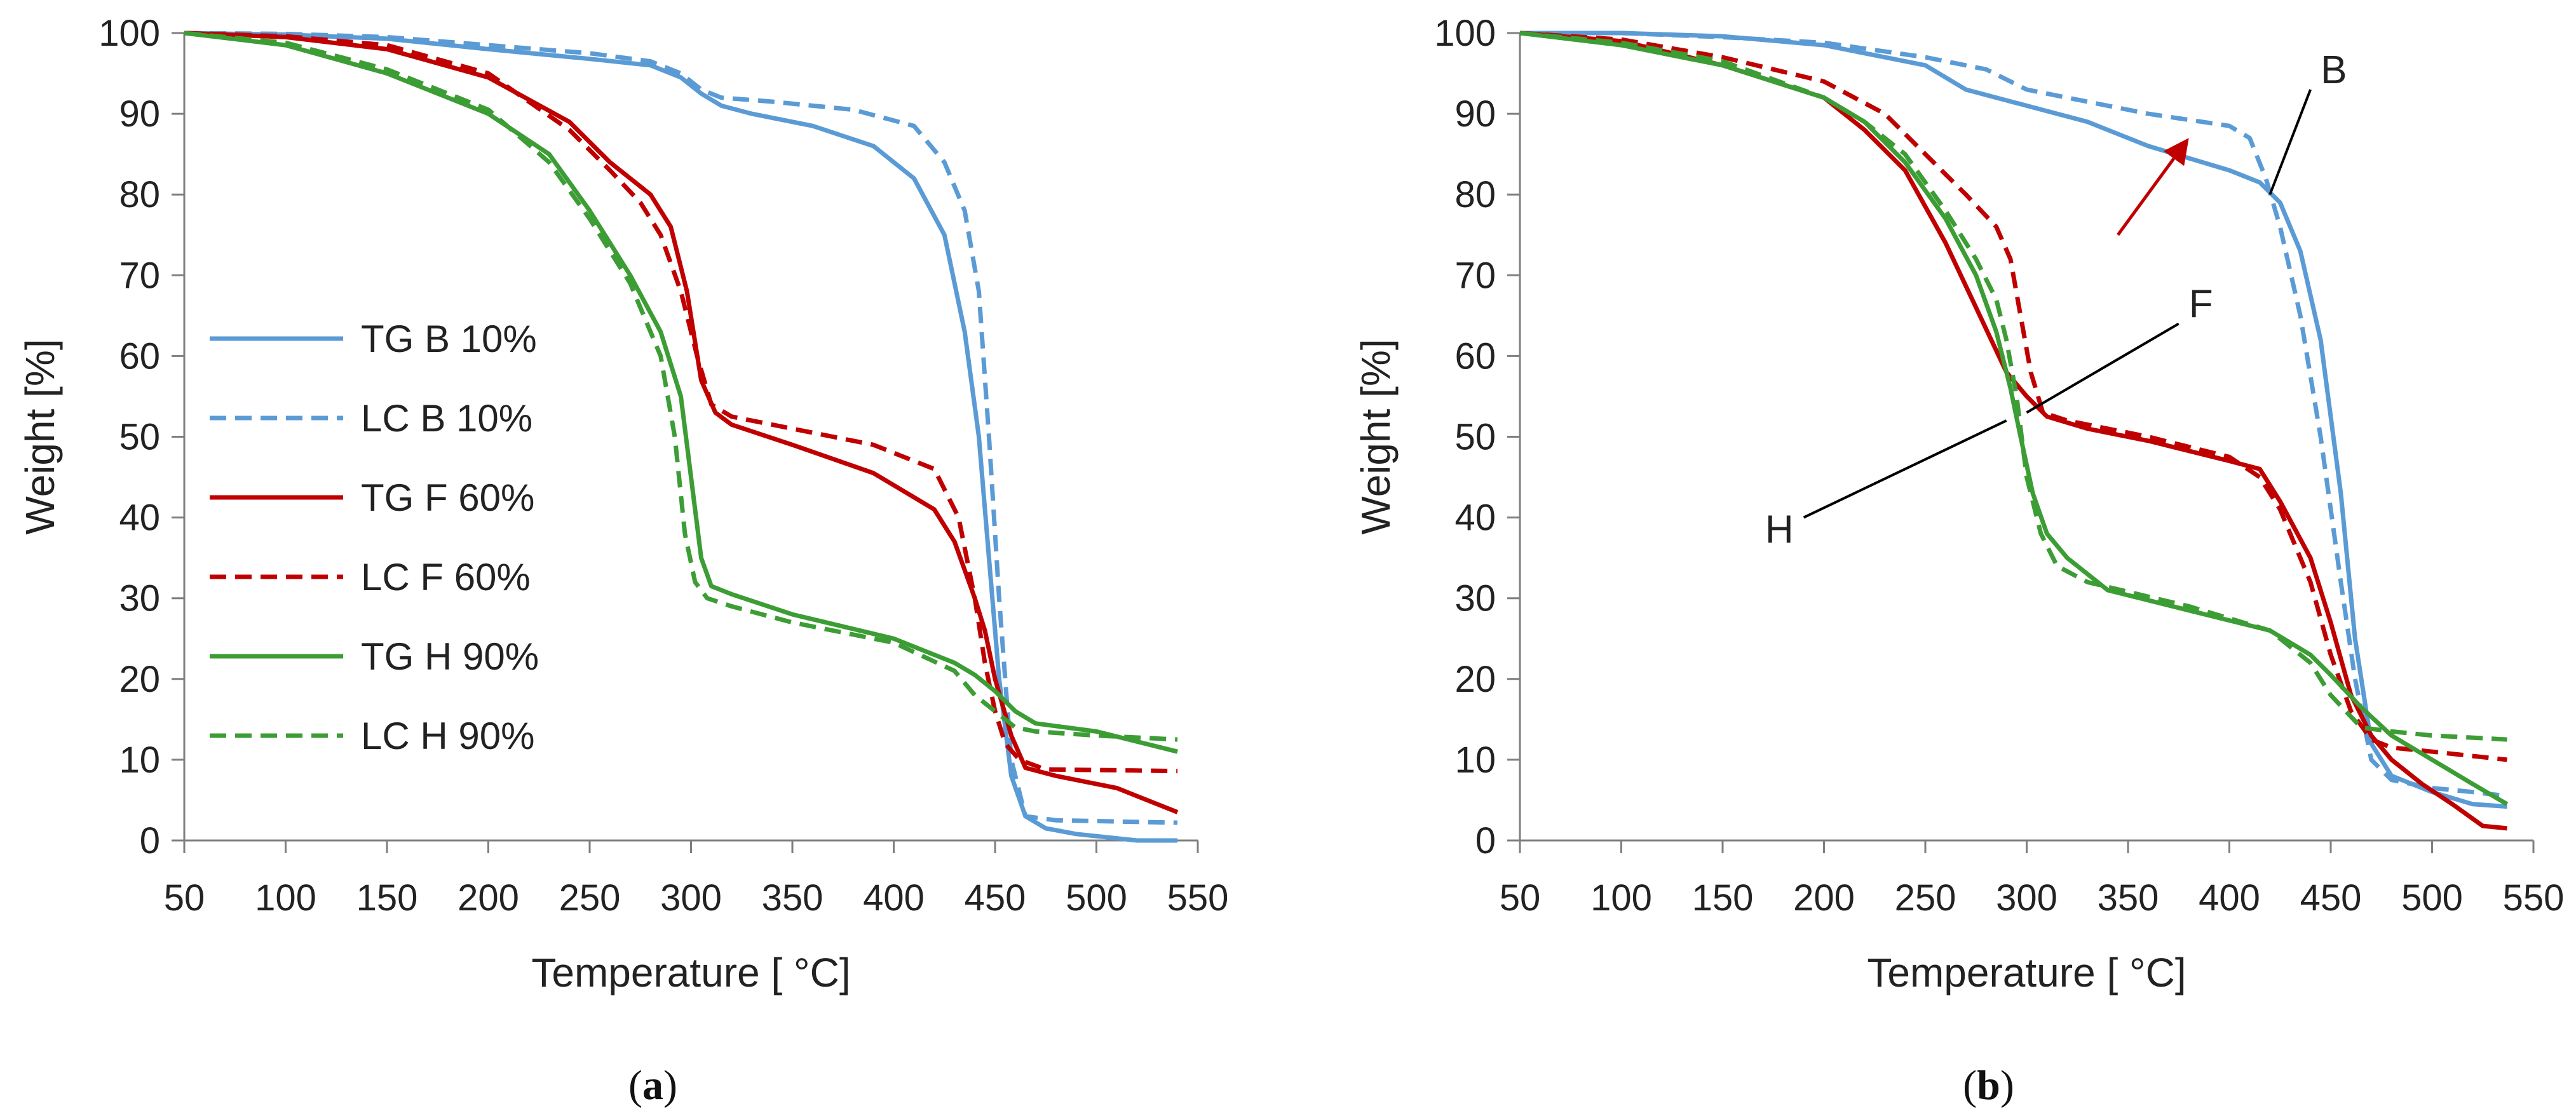 Image resolution: width=2576 pixels, height=1120 pixels. Describe the element at coordinates (450, 656) in the screenshot. I see `legend-label: TG H 90%` at that location.